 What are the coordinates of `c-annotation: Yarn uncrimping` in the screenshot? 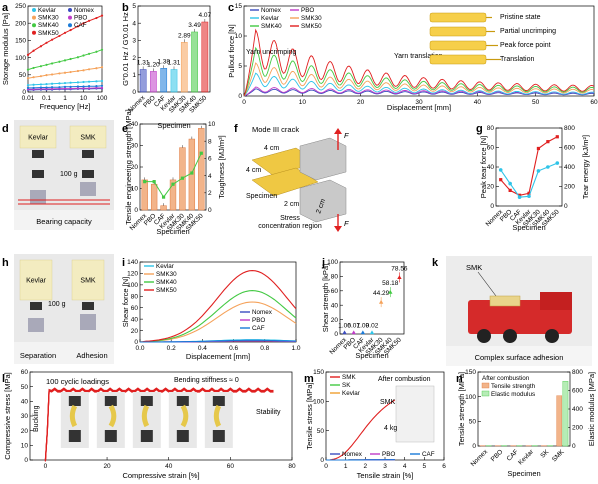 It's located at (271, 52).